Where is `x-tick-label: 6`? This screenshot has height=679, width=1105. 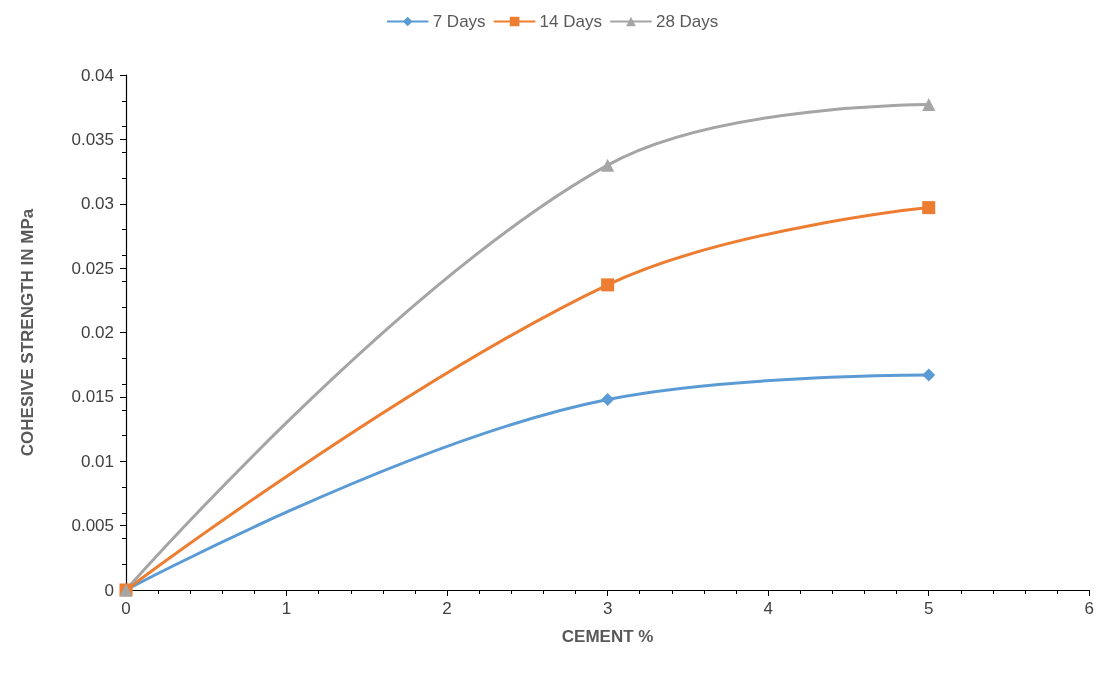 x-tick-label: 6 is located at coordinates (1089, 608).